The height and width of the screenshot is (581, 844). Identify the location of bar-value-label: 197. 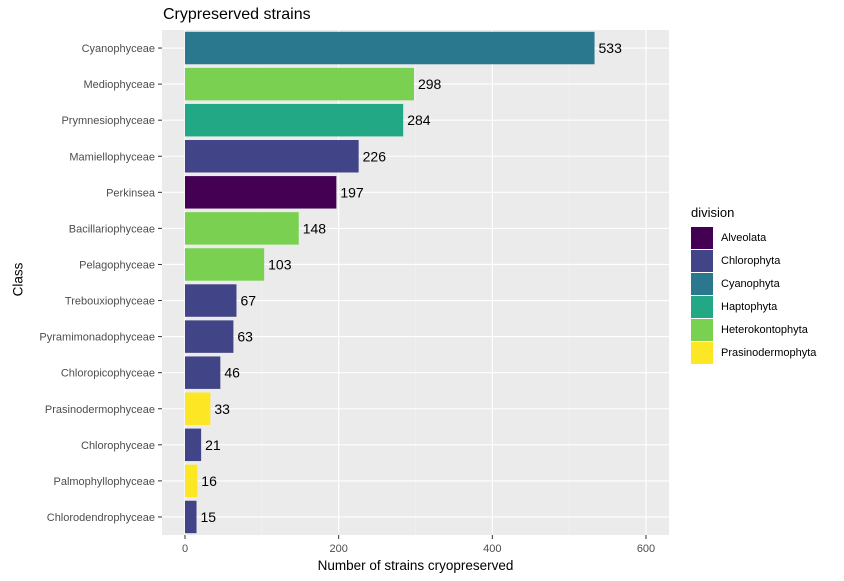
(352, 192).